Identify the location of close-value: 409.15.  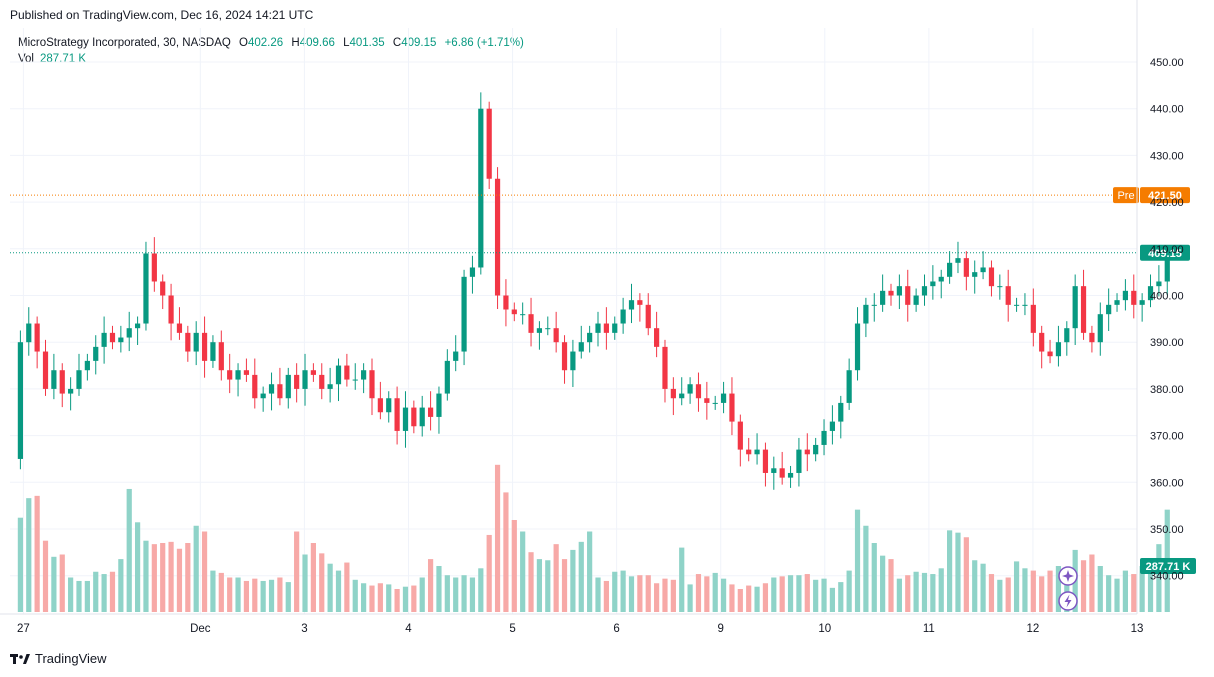
(419, 43).